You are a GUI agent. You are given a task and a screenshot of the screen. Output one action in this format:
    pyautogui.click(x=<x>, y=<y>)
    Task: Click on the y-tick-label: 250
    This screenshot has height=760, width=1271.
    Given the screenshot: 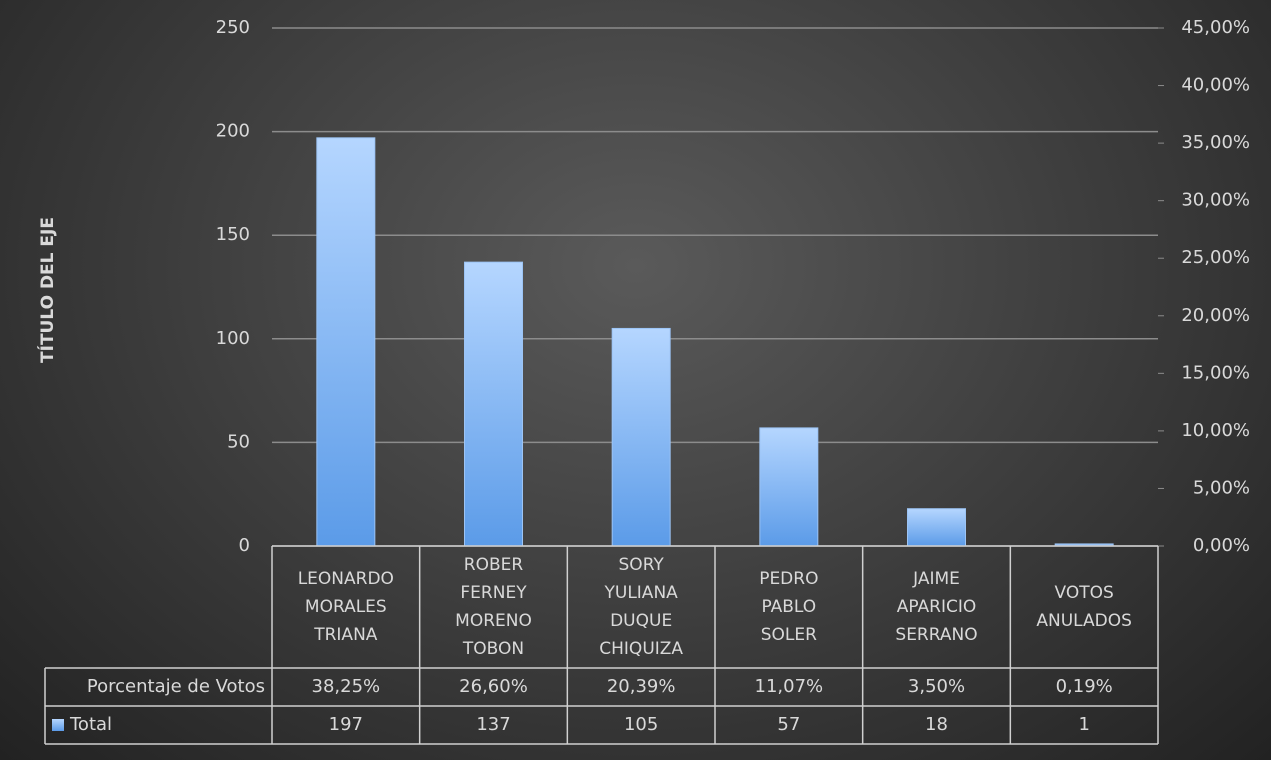 What is the action you would take?
    pyautogui.click(x=233, y=27)
    